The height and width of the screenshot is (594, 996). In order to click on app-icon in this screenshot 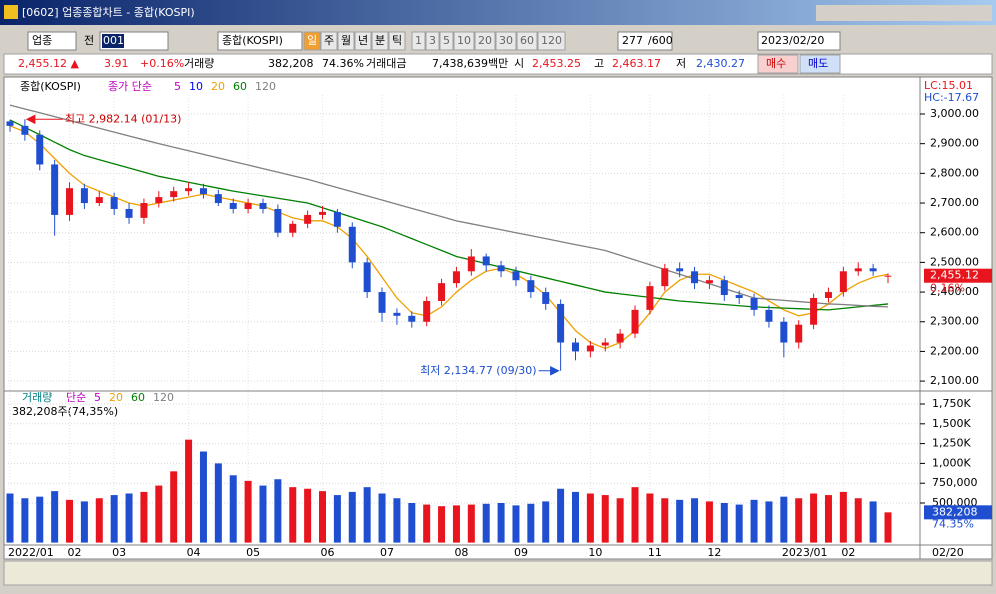, I will do `click(11, 12)`.